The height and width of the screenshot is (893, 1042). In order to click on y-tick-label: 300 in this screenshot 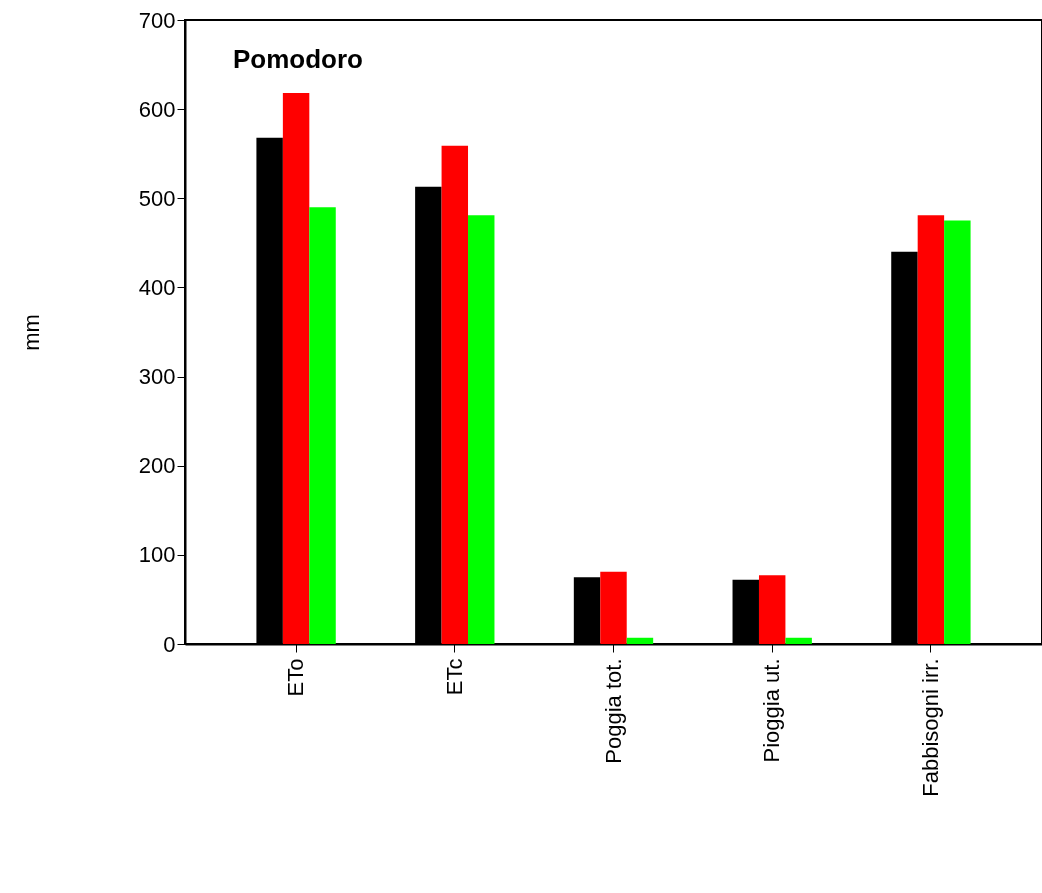, I will do `click(157, 377)`.